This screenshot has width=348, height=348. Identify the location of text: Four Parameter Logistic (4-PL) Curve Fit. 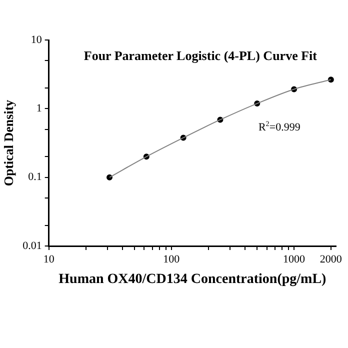
(201, 55).